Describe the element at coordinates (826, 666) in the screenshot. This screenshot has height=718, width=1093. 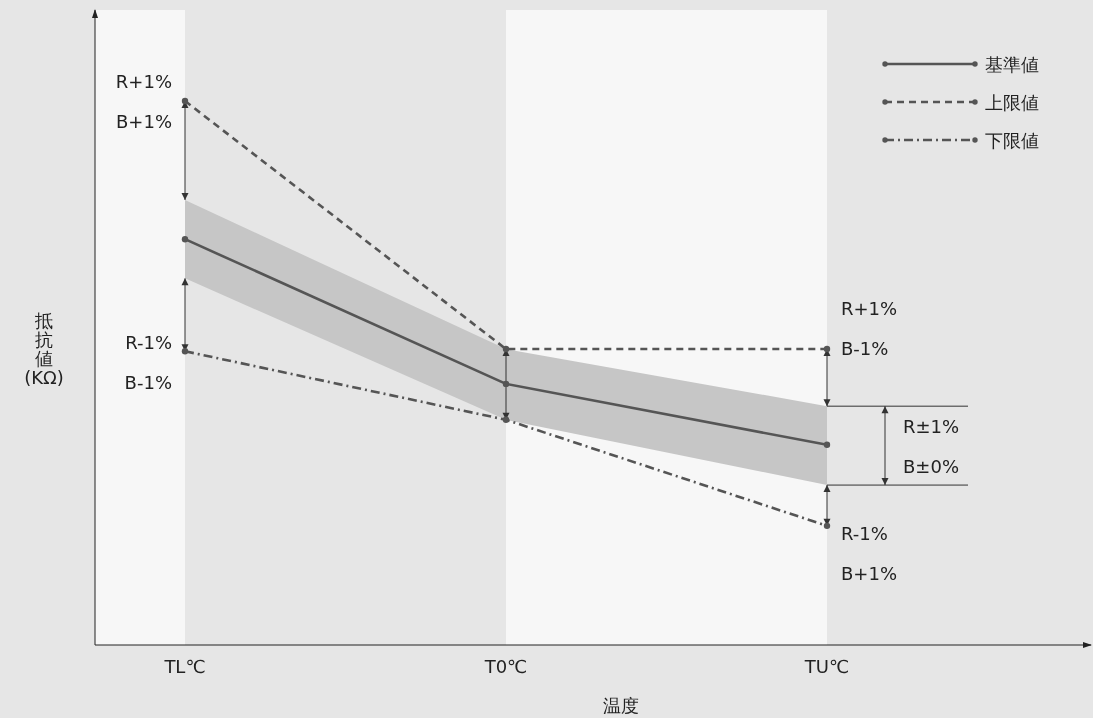
I see `x-tick-label: TU℃` at that location.